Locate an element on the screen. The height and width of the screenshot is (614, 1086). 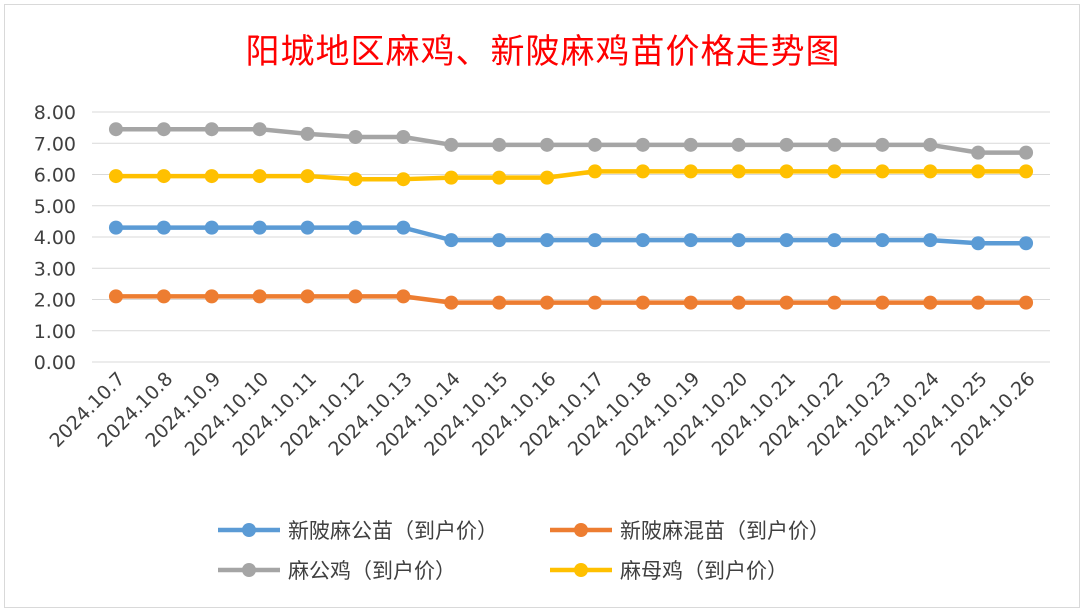
y-axis-ticks: 0.00 1.00 2.00 3.00 4.00 5.00 6.00 7.00 8.00 is located at coordinates (55, 238).